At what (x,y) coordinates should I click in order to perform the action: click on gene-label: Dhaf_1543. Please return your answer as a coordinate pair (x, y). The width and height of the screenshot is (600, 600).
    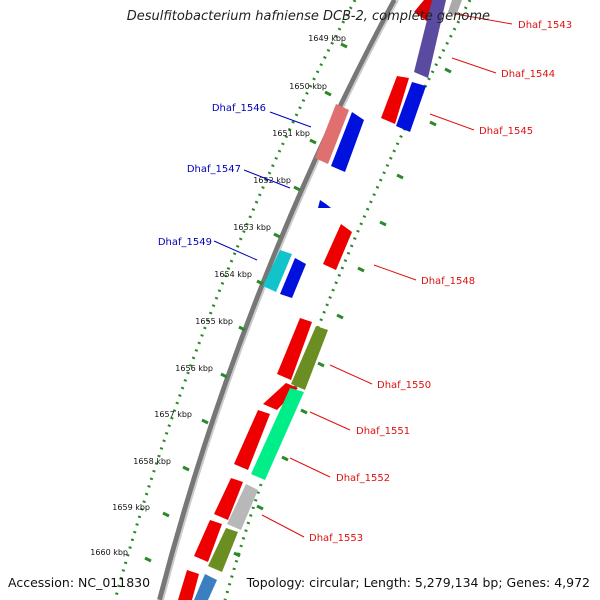
    Looking at the image, I should click on (545, 25).